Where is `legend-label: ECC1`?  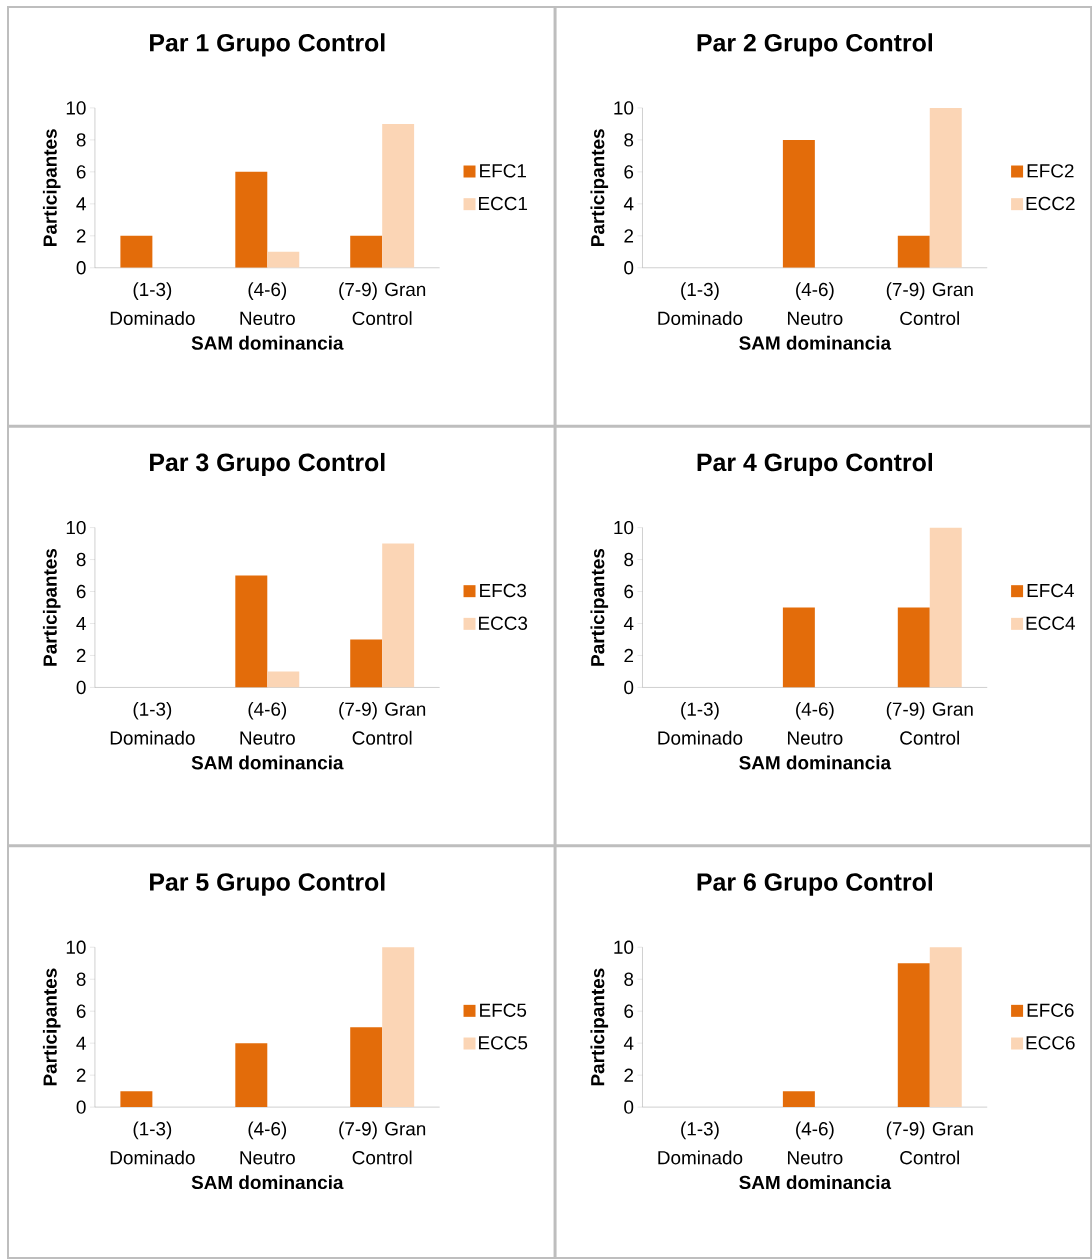 legend-label: ECC1 is located at coordinates (502, 203).